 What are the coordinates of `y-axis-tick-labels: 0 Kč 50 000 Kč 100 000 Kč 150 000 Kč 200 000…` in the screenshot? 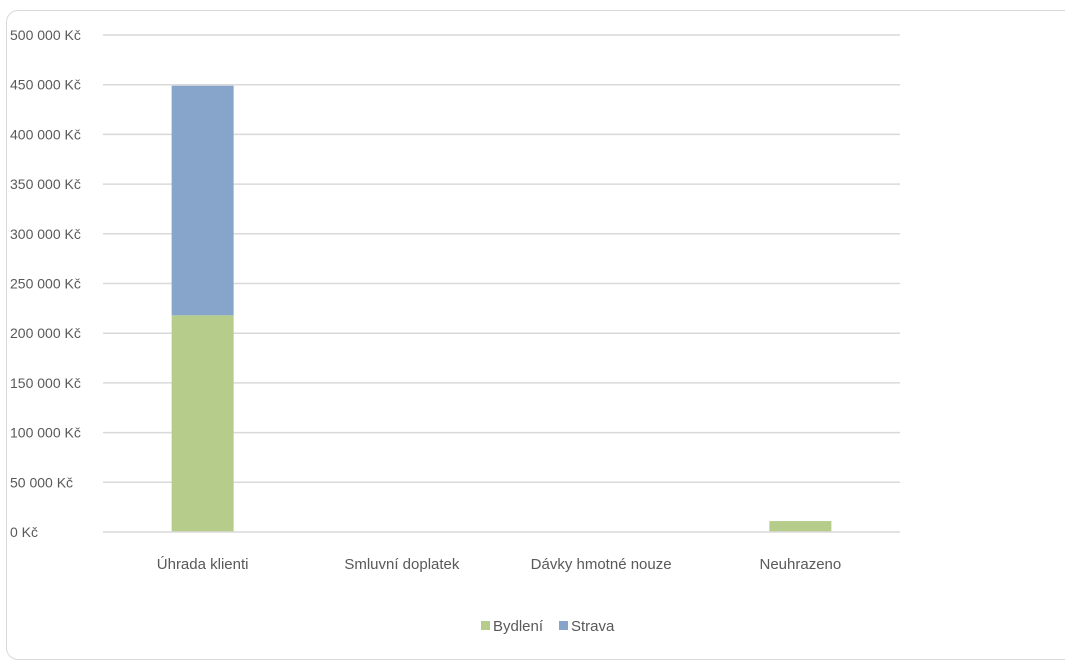 It's located at (45, 283).